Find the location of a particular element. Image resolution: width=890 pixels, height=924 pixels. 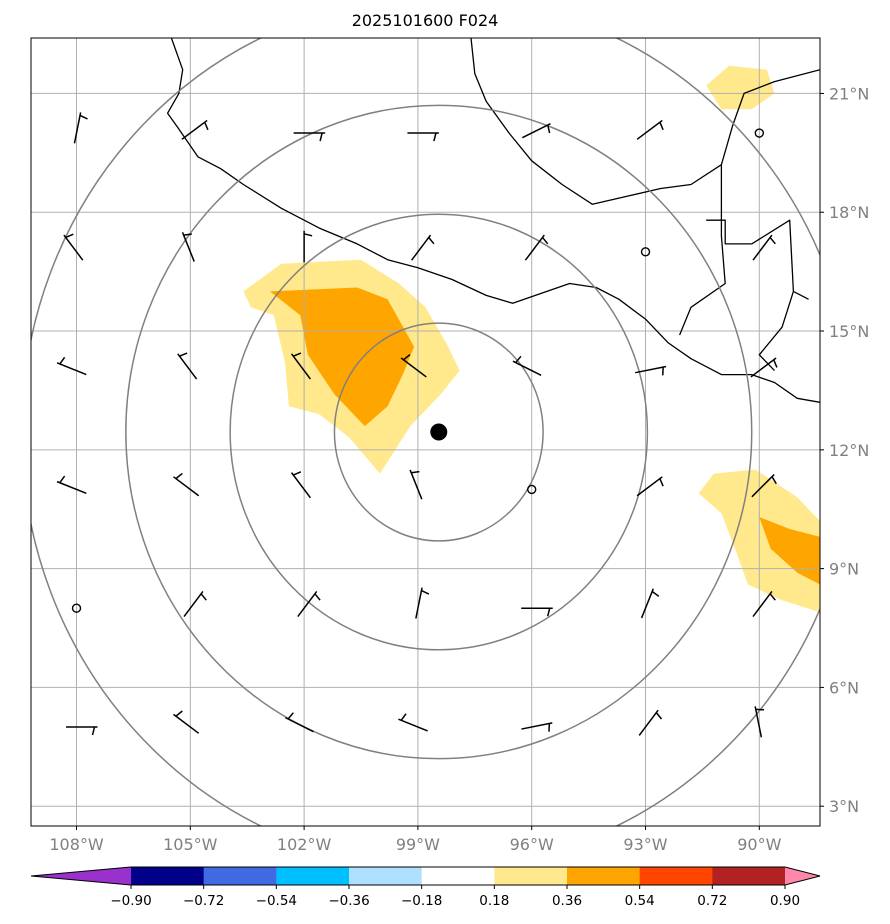

lat-tick-label: 6°N is located at coordinates (844, 687).